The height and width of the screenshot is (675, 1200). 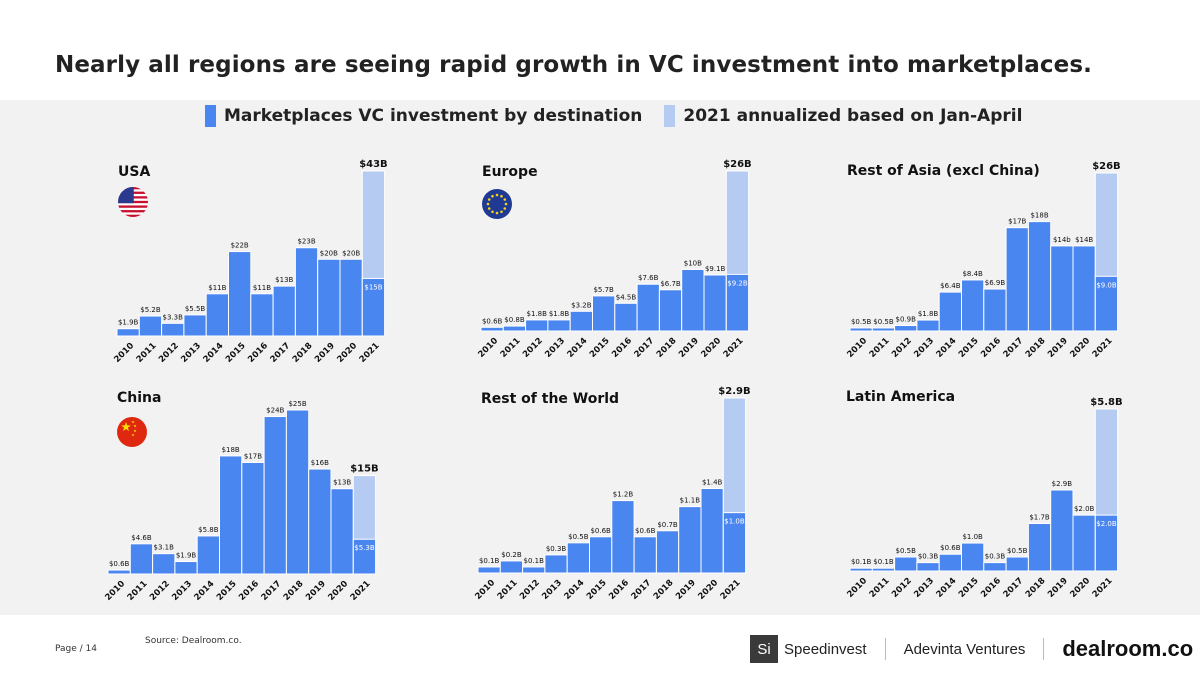 I want to click on x-tick-label-rest-of-the-world: 2014, so click(x=575, y=590).